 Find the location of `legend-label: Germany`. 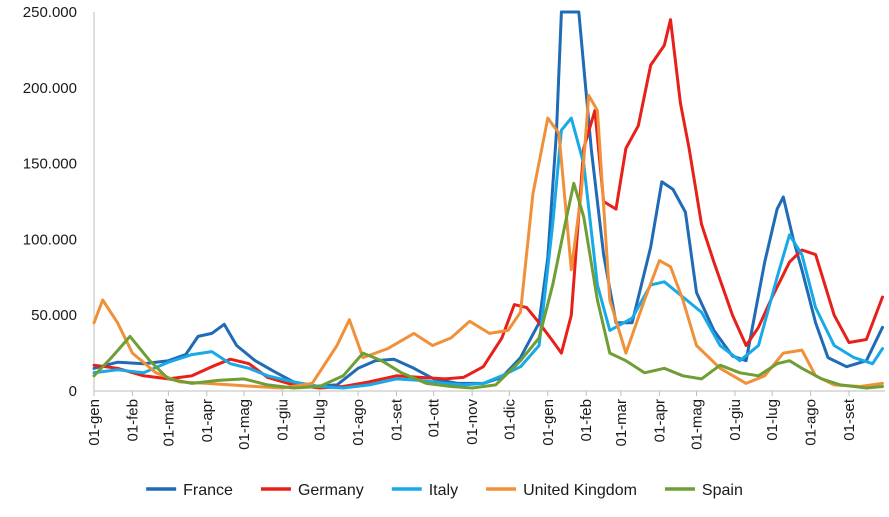

legend-label: Germany is located at coordinates (331, 490).